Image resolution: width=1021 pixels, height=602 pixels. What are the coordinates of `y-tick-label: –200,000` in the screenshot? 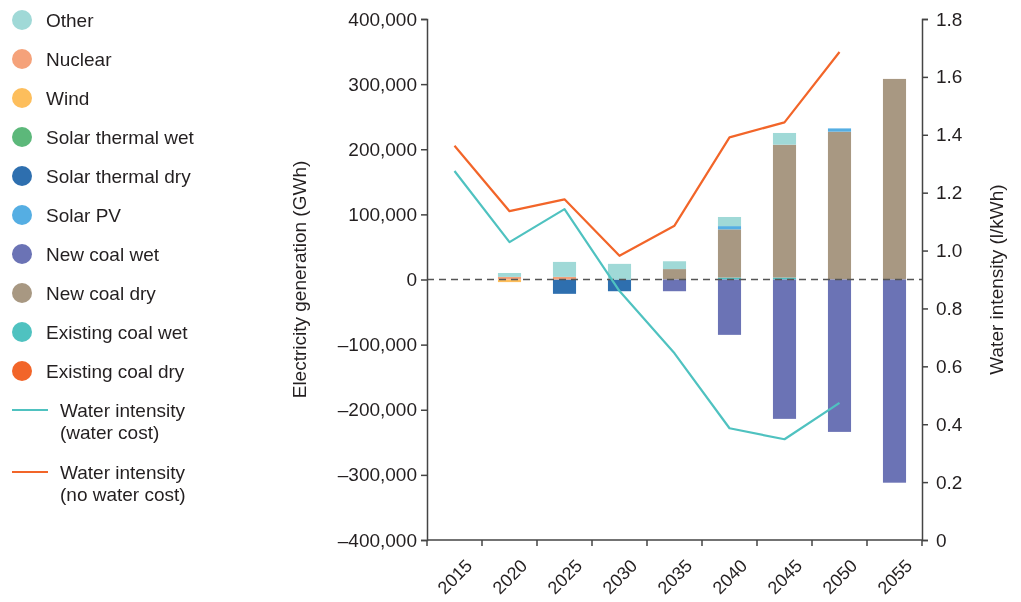 It's located at (377, 410).